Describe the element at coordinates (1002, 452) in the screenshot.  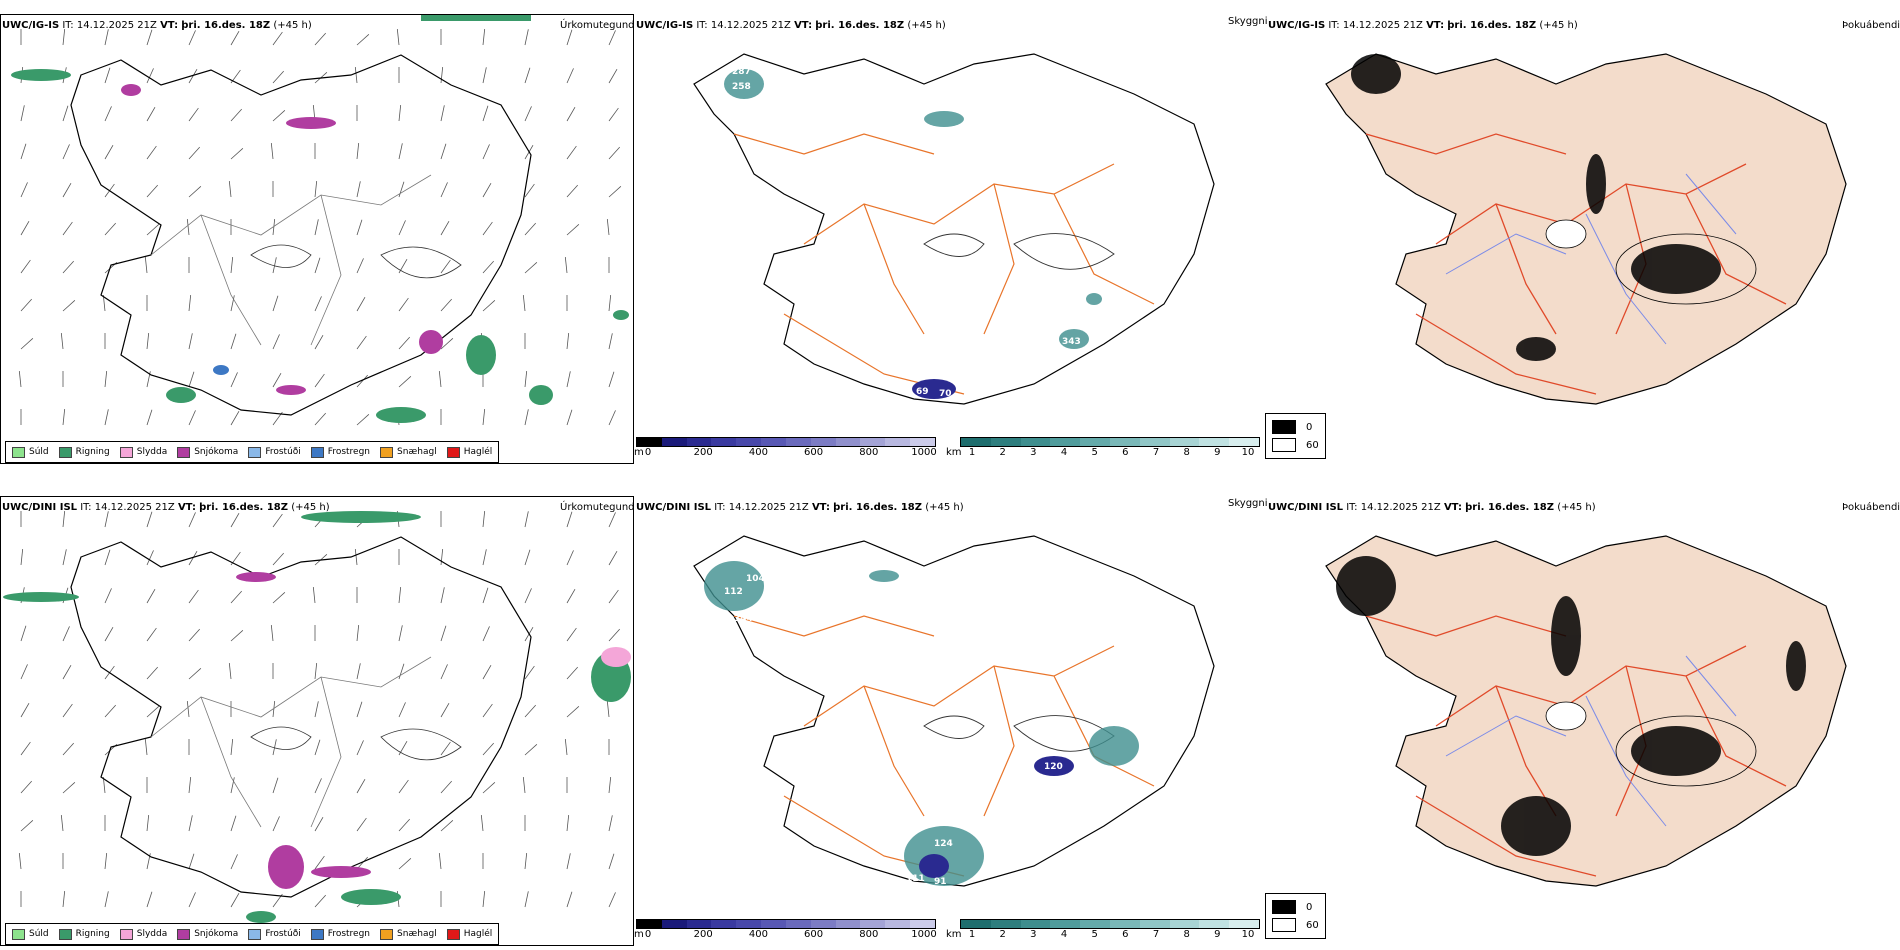
I see `colorbar-tick: 2` at that location.